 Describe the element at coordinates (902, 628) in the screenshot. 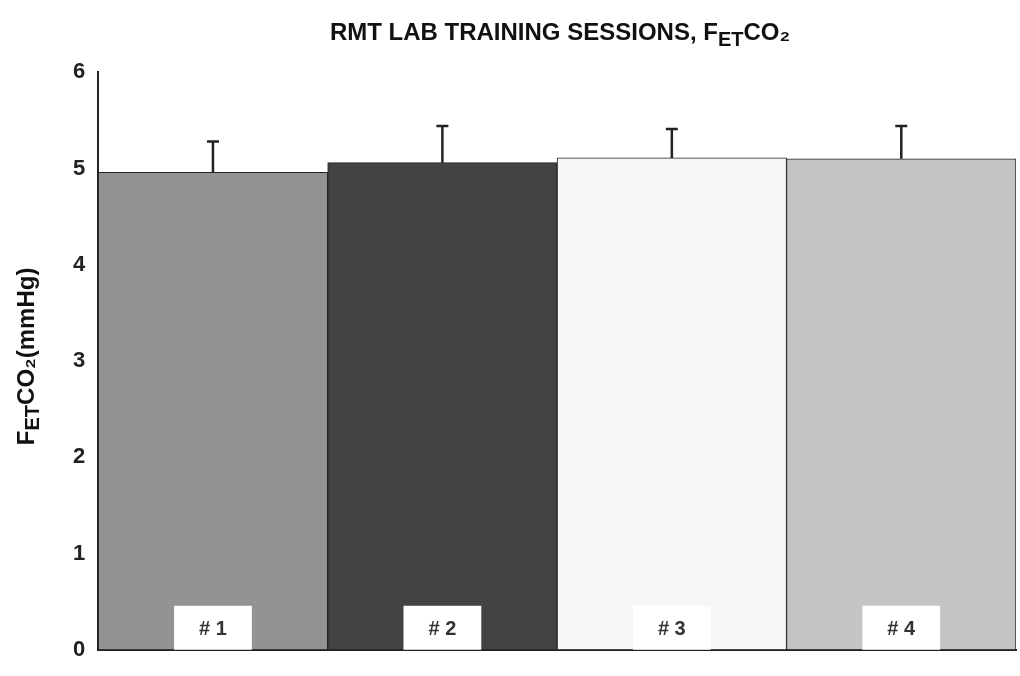

I see `x-tick-label: # 4` at that location.